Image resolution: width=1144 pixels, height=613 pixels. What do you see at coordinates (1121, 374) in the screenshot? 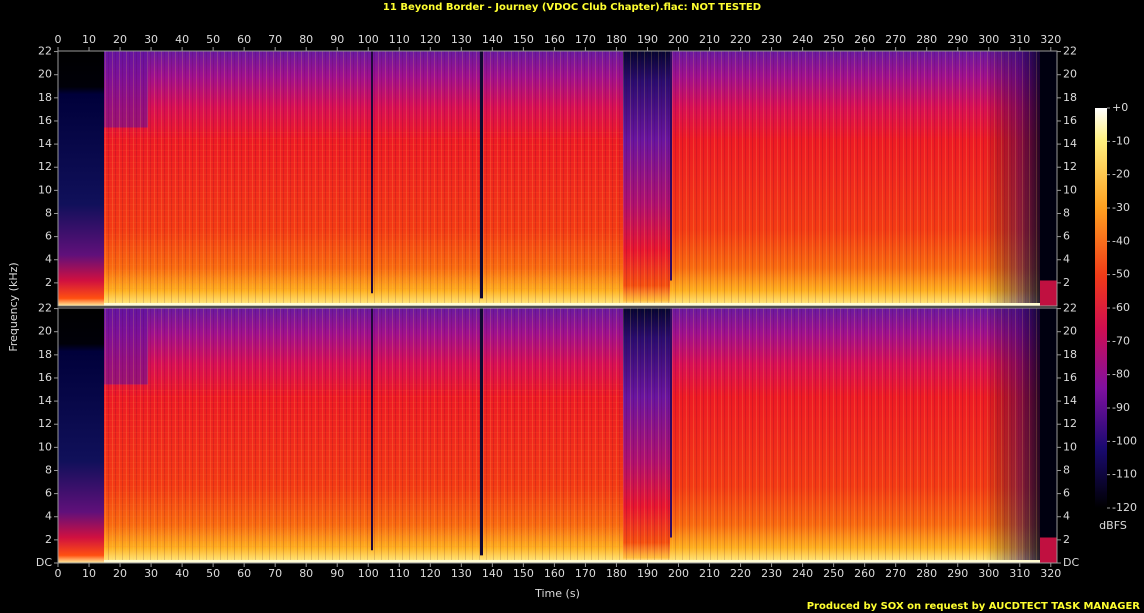
I see `colorbar-tick-label: -80` at bounding box center [1121, 374].